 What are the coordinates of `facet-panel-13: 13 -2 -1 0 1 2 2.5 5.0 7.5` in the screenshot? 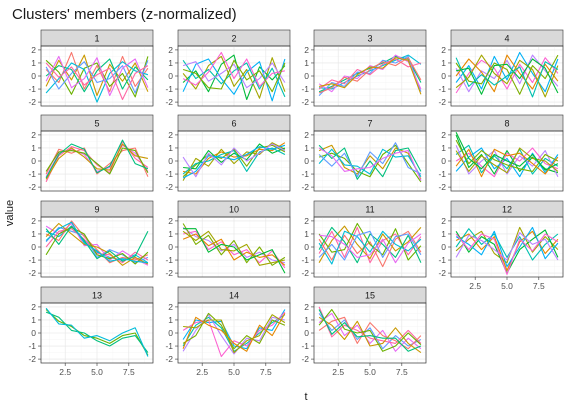 It's located at (91, 331).